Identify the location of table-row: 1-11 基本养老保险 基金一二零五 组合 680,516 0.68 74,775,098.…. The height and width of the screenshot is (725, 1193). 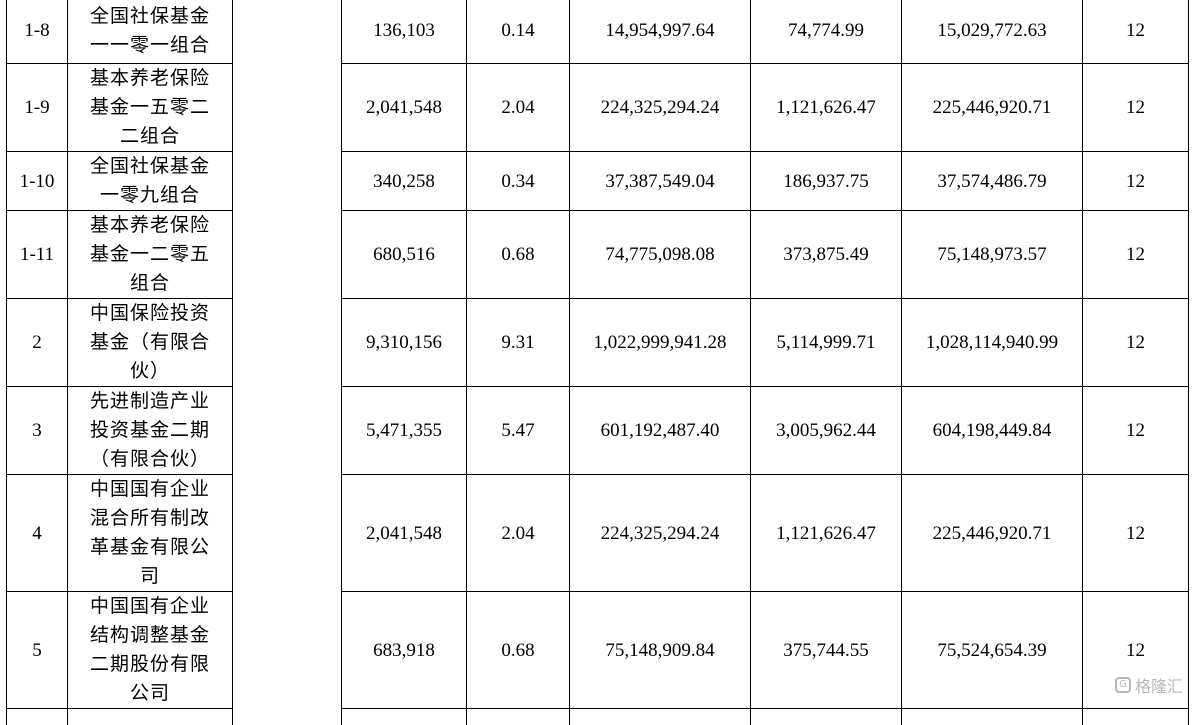
(597, 254).